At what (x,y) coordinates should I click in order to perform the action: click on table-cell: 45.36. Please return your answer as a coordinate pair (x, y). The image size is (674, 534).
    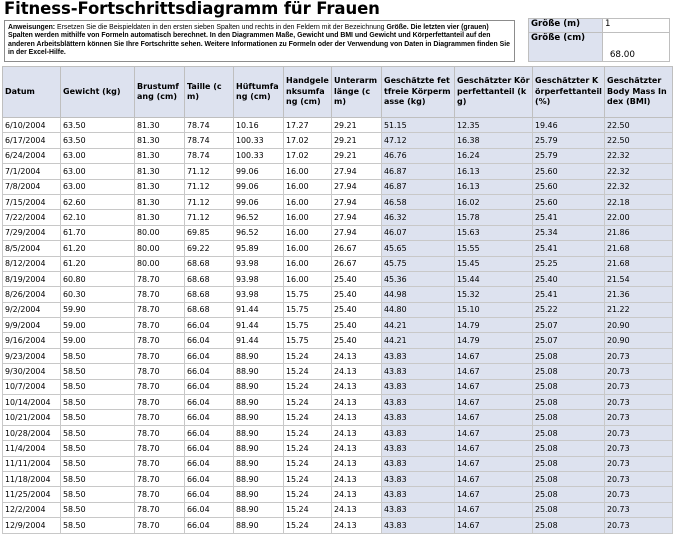
    Looking at the image, I should click on (418, 279).